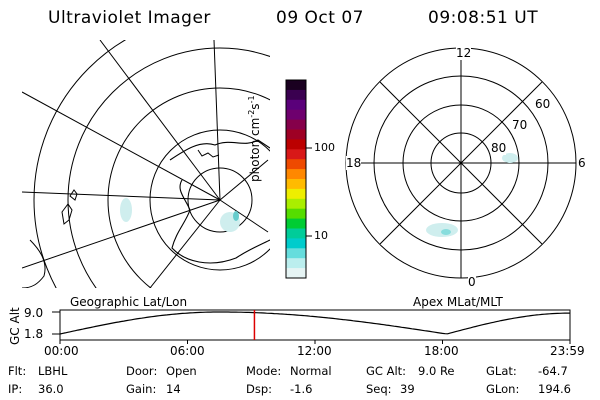  Describe the element at coordinates (34, 313) in the screenshot. I see `timeline-ytick-max: 9.0` at that location.